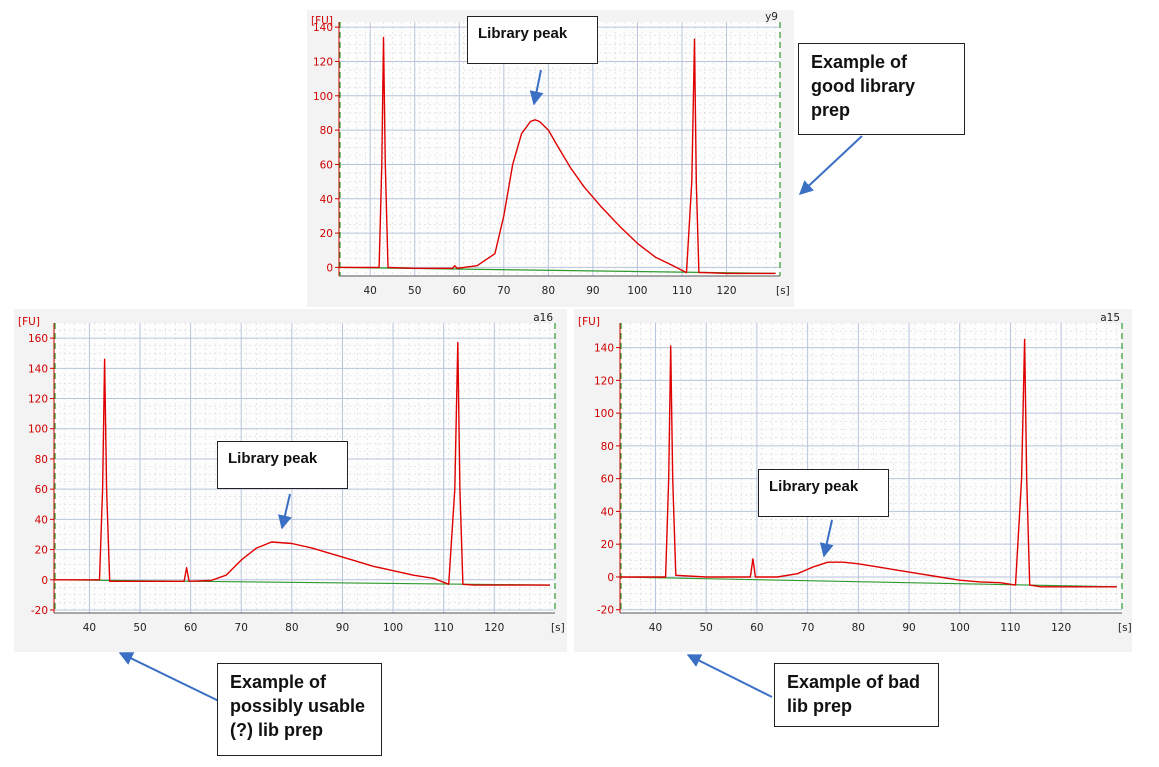  What do you see at coordinates (298, 706) in the screenshot?
I see `callout-line: possibly usable` at bounding box center [298, 706].